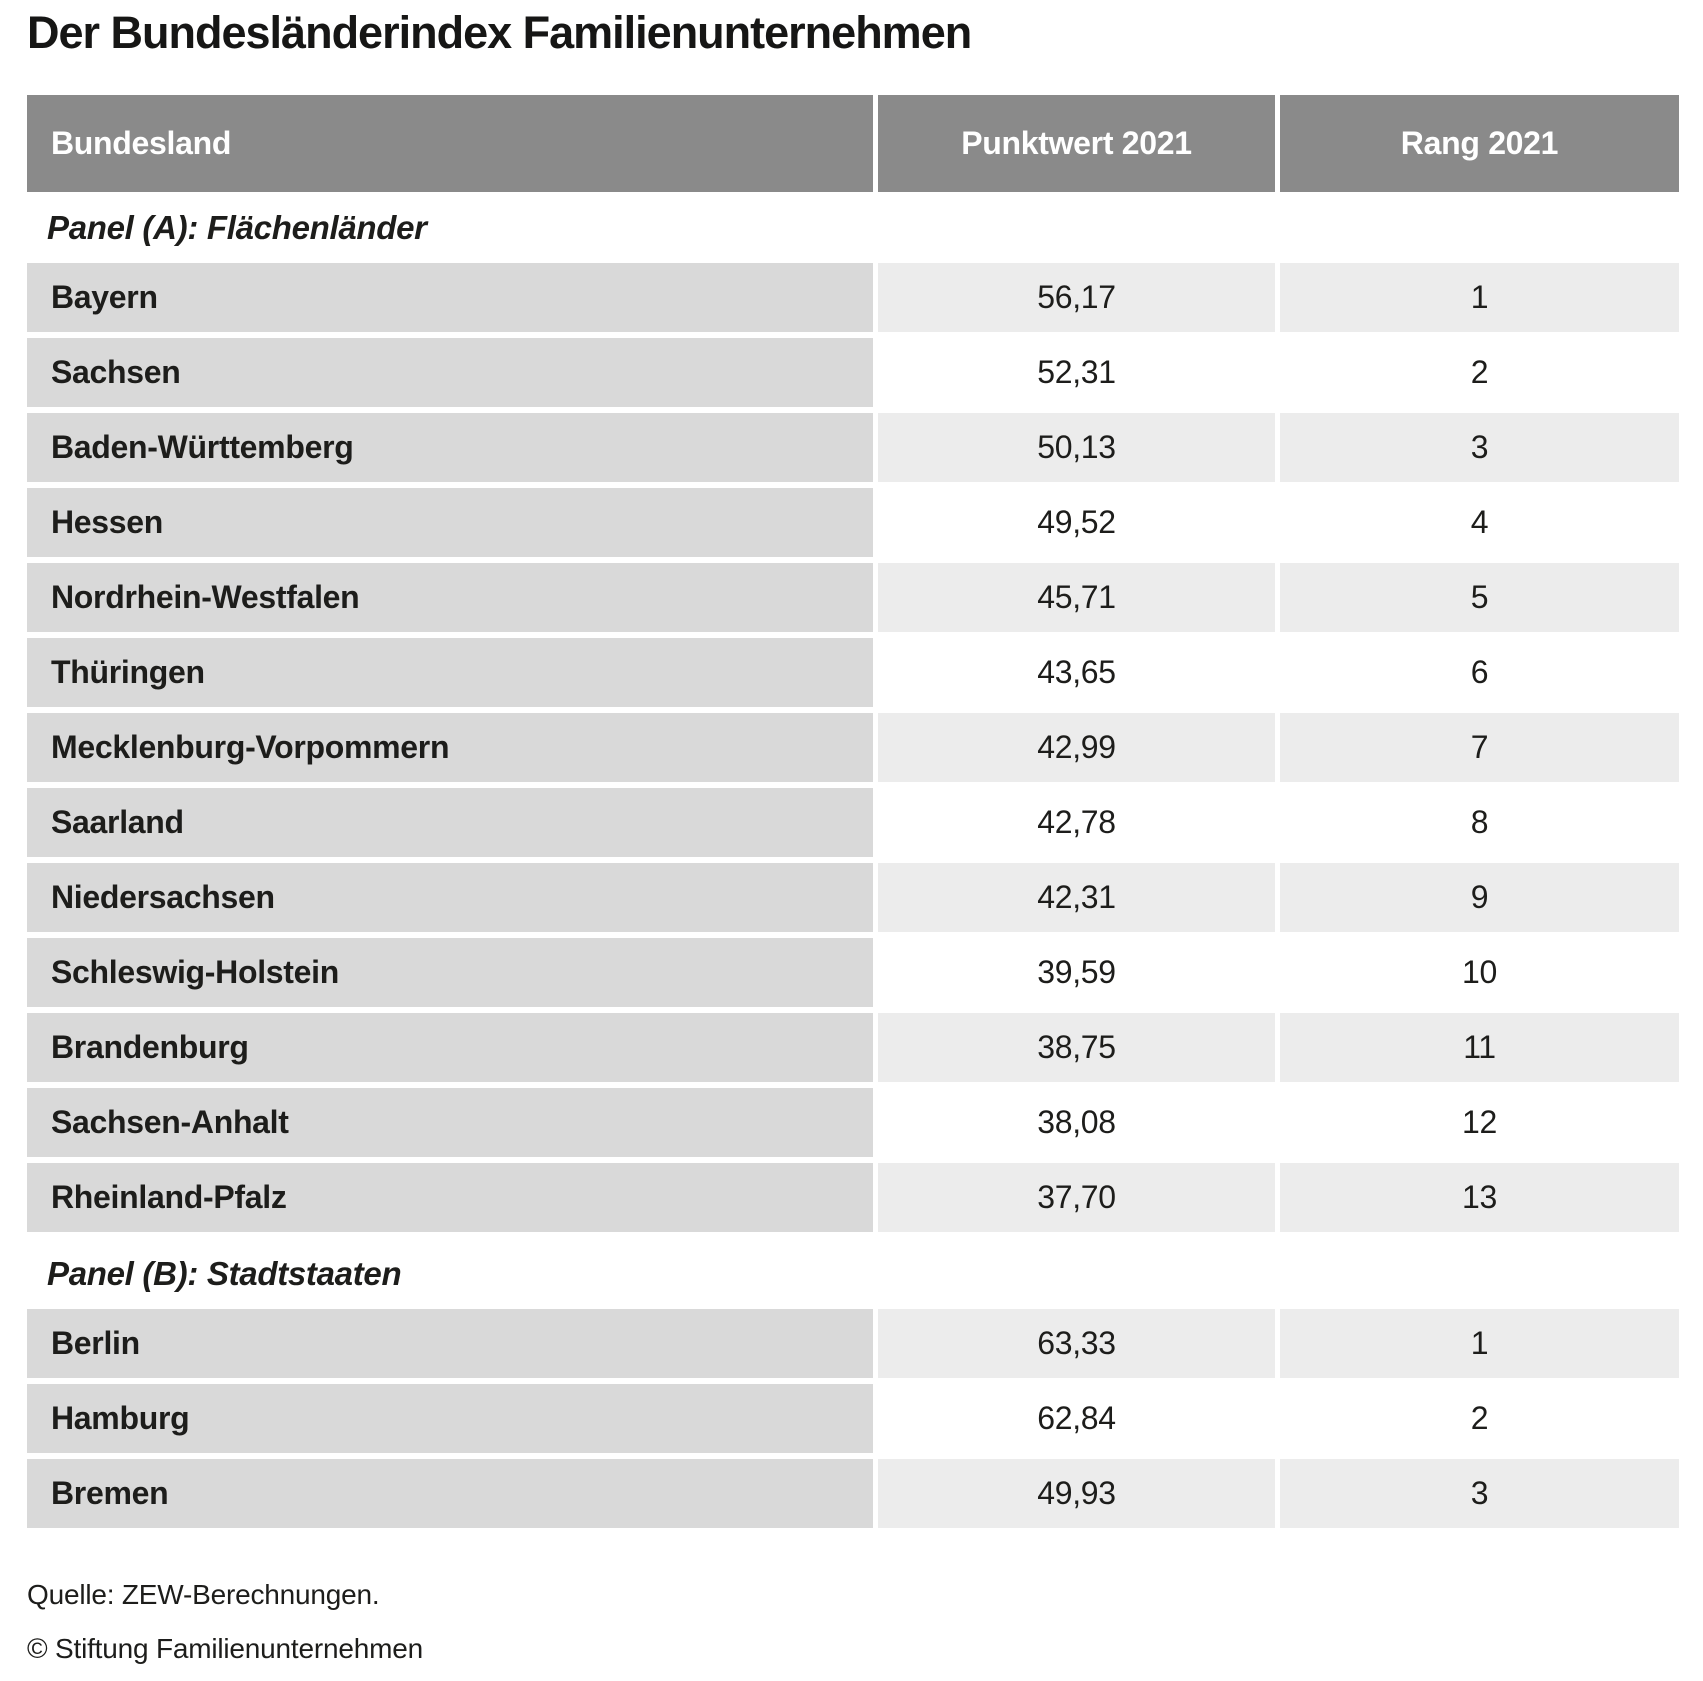 The width and height of the screenshot is (1703, 1681). I want to click on rang-value: 9, so click(1479, 897).